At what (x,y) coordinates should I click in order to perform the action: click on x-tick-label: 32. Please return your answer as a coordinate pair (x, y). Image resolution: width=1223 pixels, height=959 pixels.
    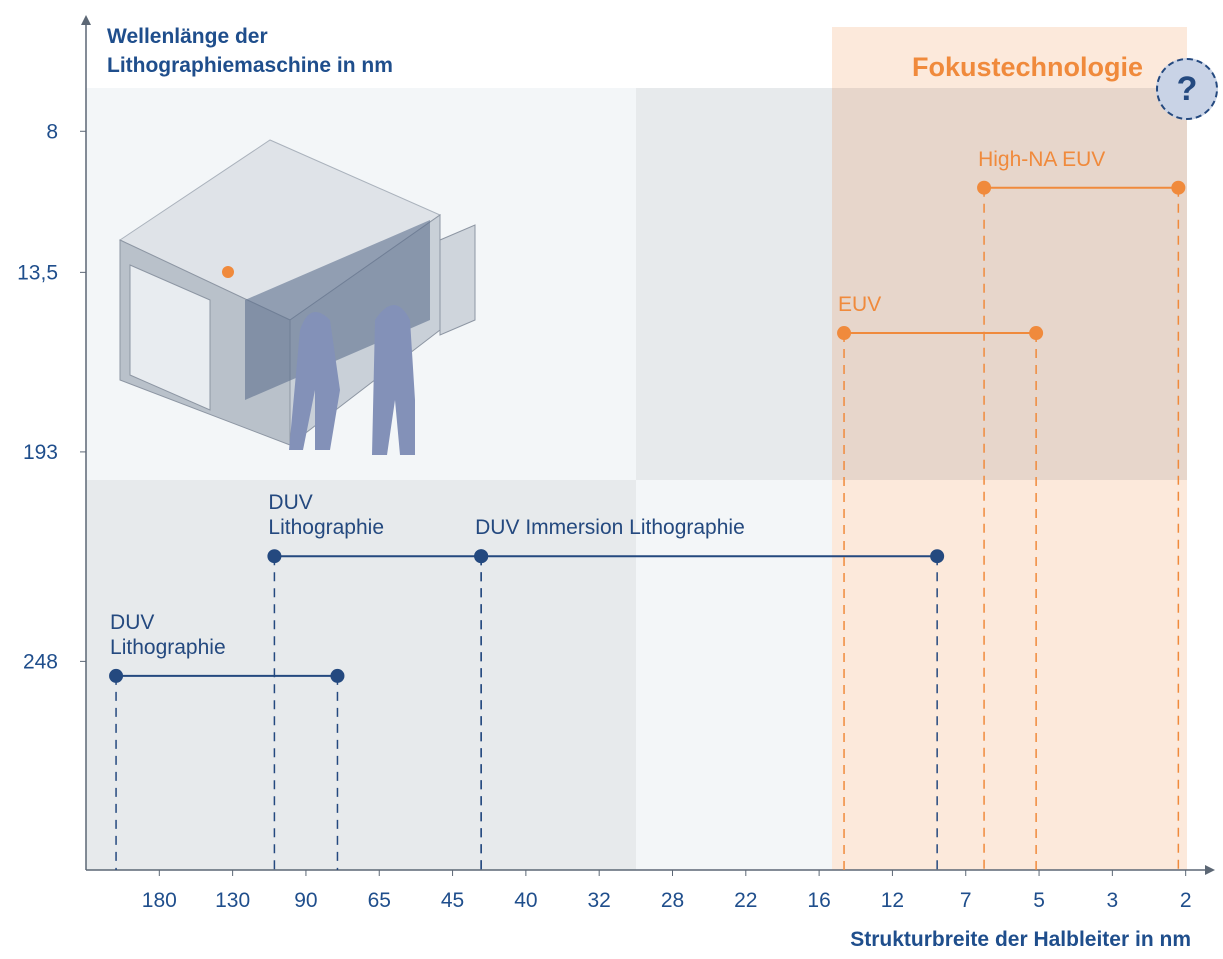
    Looking at the image, I should click on (599, 900).